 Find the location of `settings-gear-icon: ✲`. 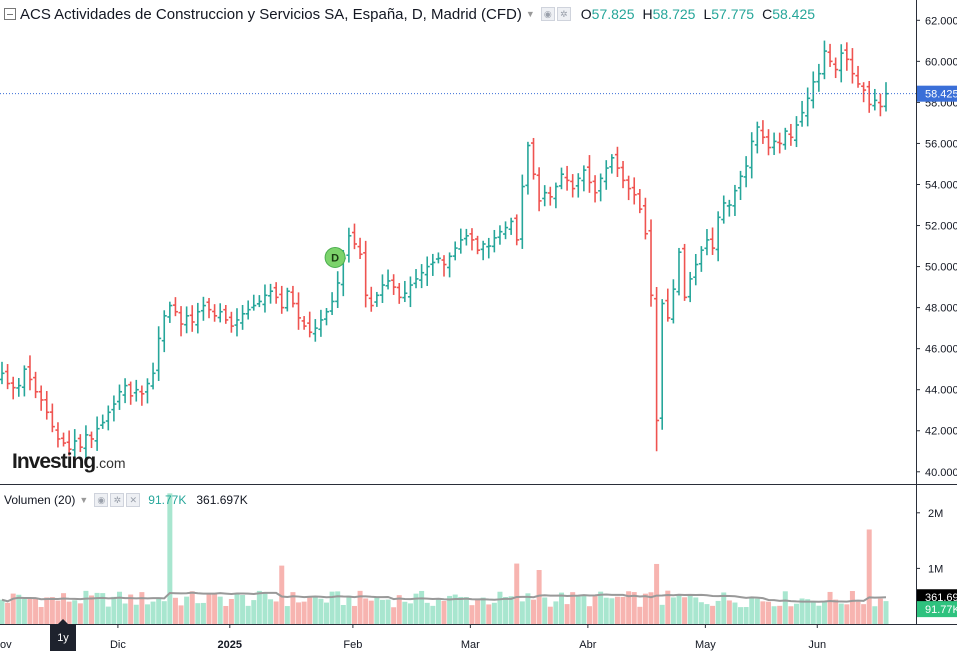

settings-gear-icon: ✲ is located at coordinates (563, 14).